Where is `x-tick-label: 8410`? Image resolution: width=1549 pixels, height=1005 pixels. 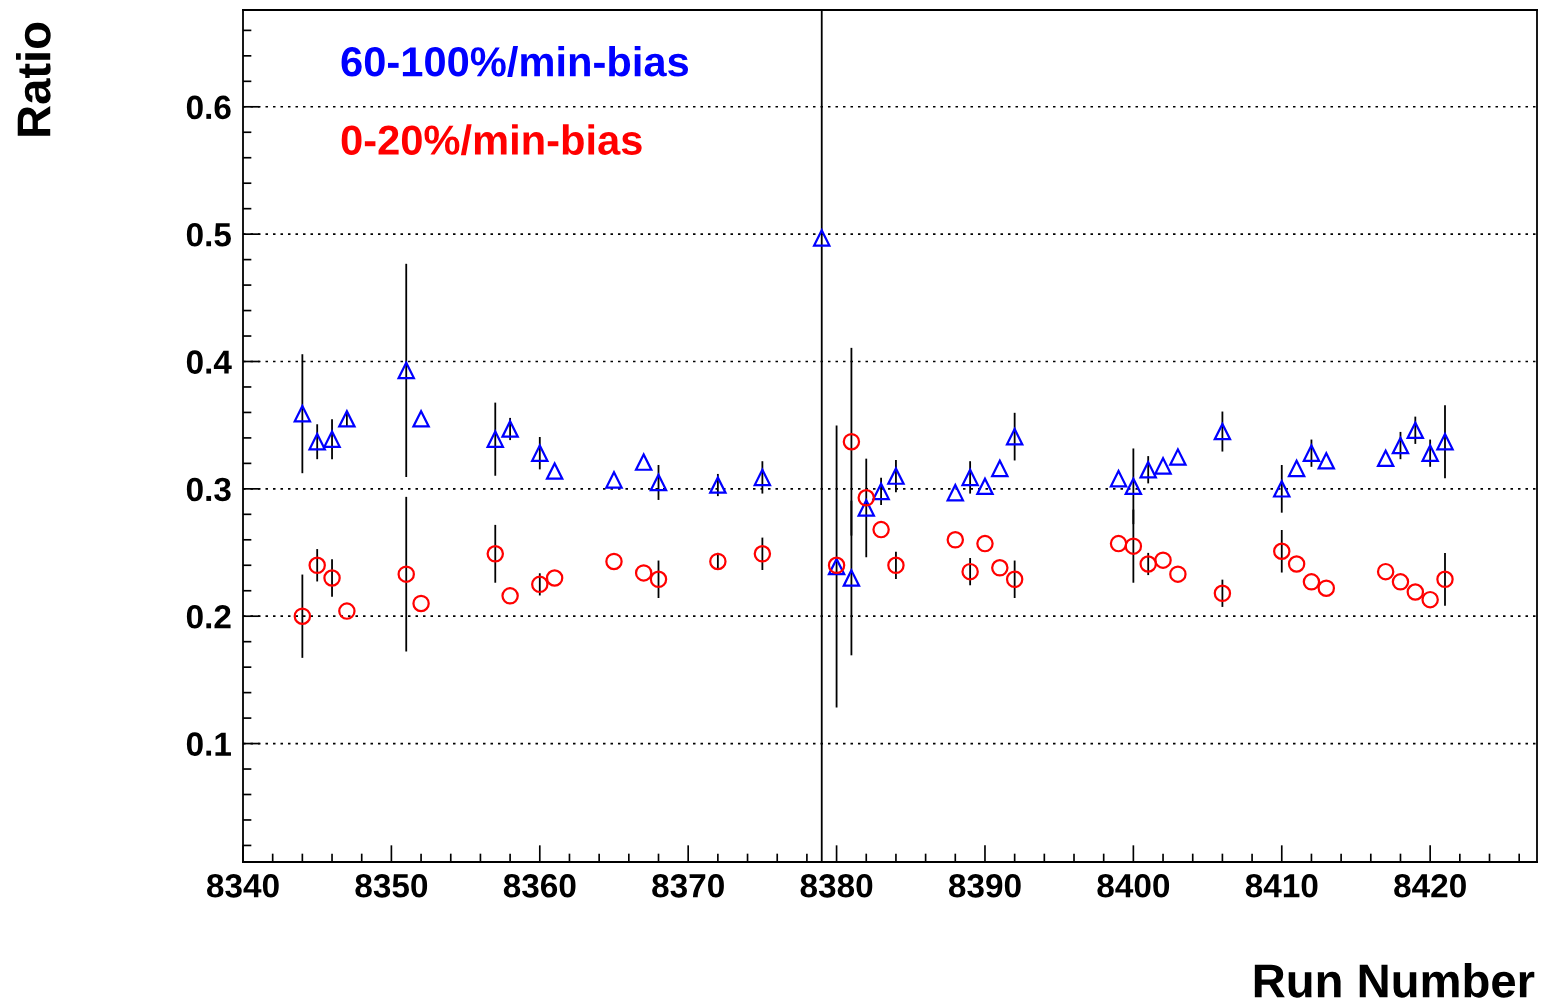 x-tick-label: 8410 is located at coordinates (1281, 885).